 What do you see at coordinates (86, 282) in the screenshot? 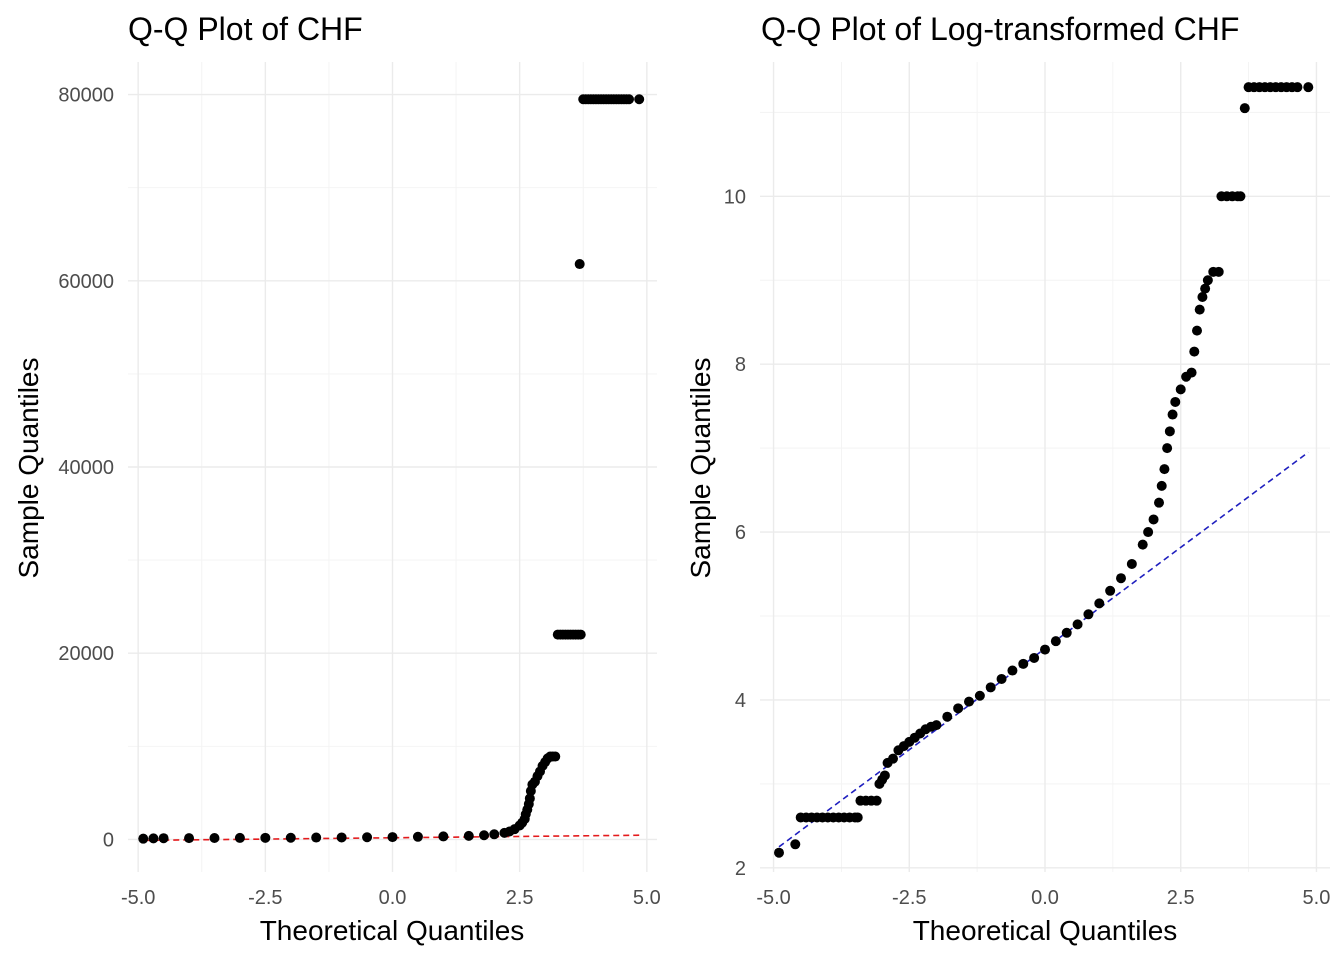
I see `y-tick-label: 60000` at bounding box center [86, 282].